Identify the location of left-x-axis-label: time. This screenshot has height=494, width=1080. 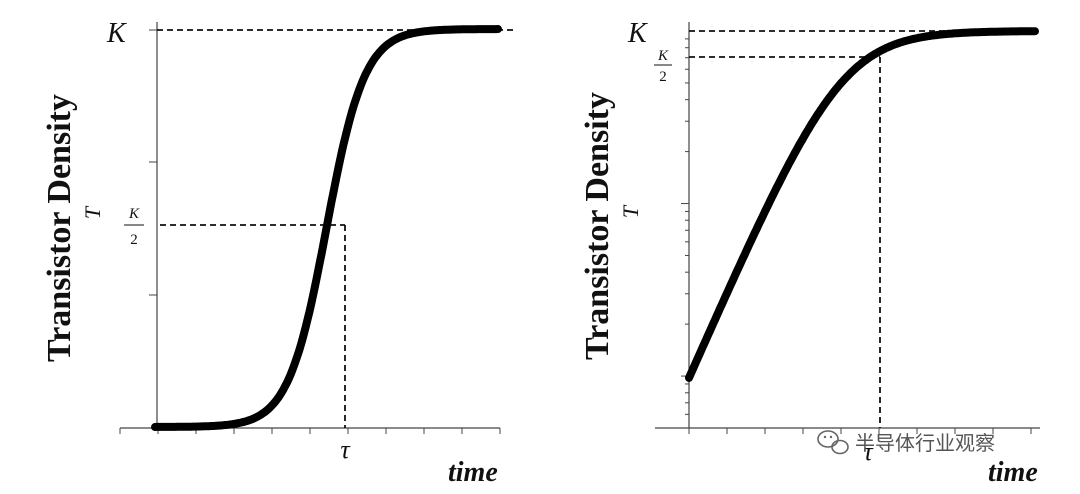
(473, 472).